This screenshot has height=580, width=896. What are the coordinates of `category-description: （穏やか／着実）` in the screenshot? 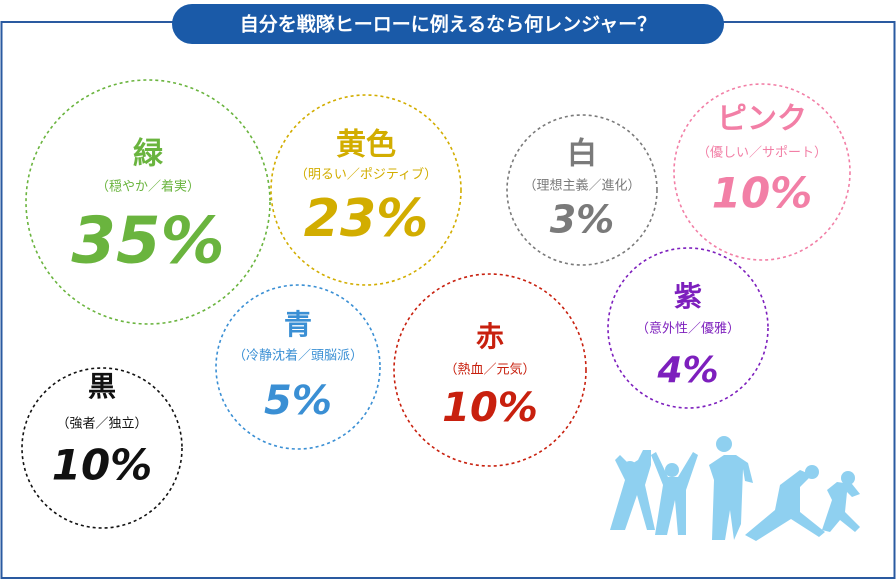 It's located at (148, 187).